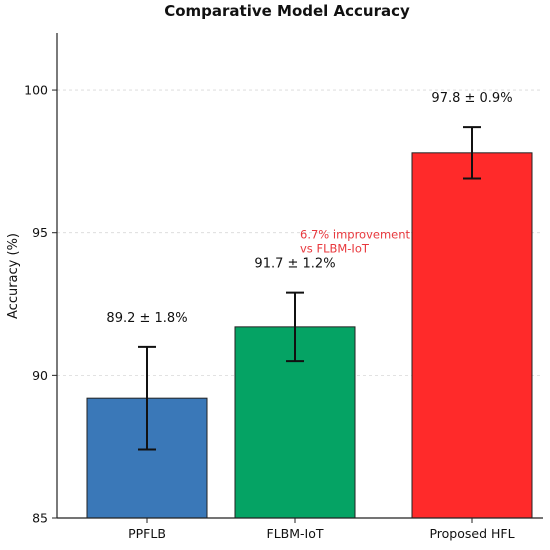 Image resolution: width=550 pixels, height=550 pixels. What do you see at coordinates (13, 276) in the screenshot?
I see `y-axis-title: Accuracy (%)` at bounding box center [13, 276].